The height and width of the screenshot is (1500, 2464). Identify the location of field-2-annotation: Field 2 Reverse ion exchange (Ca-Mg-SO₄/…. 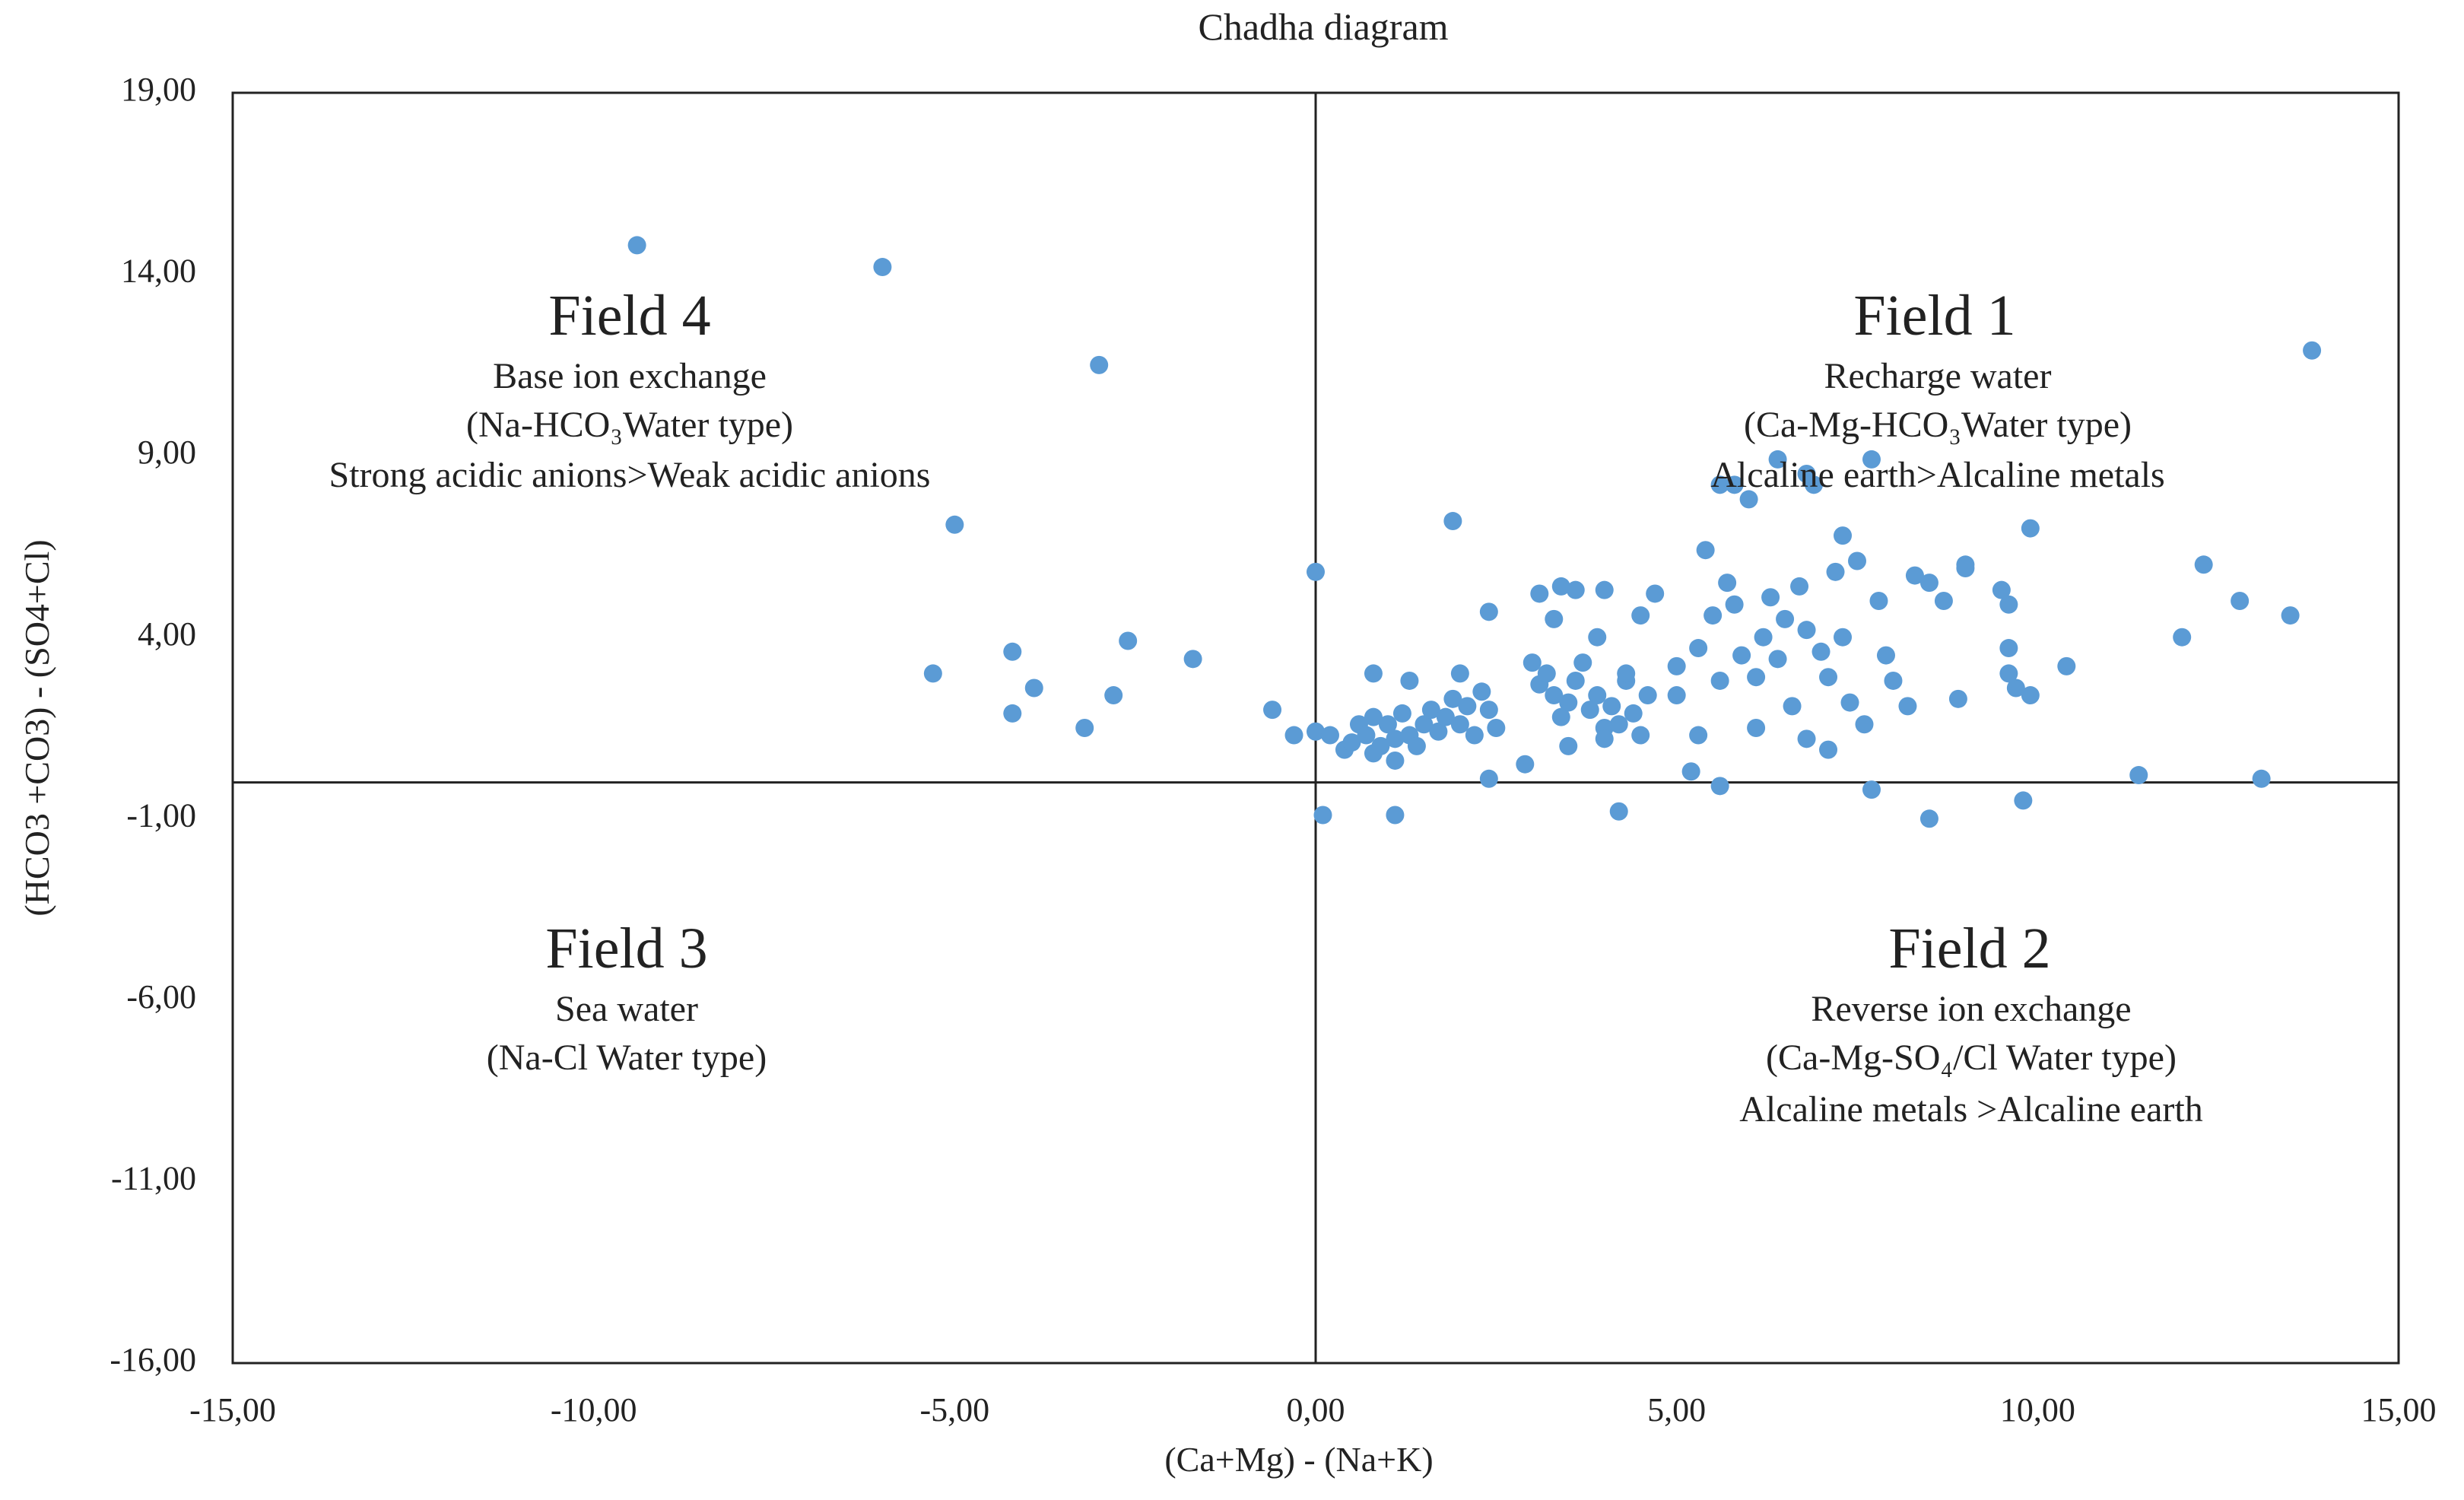
(1970, 1023).